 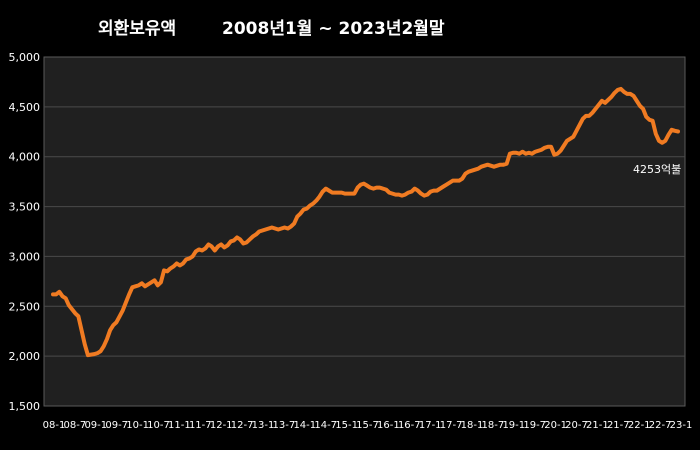 I want to click on x-tick-label: 15-7, so click(x=367, y=425).